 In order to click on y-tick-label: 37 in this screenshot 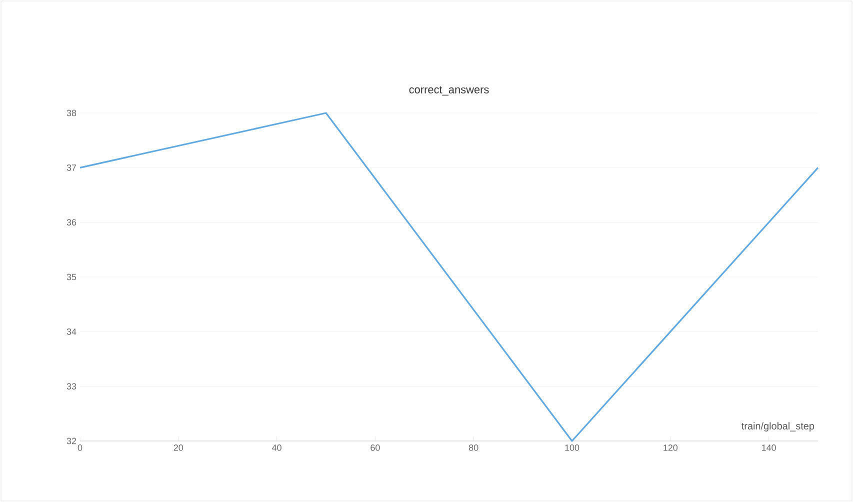, I will do `click(71, 167)`.